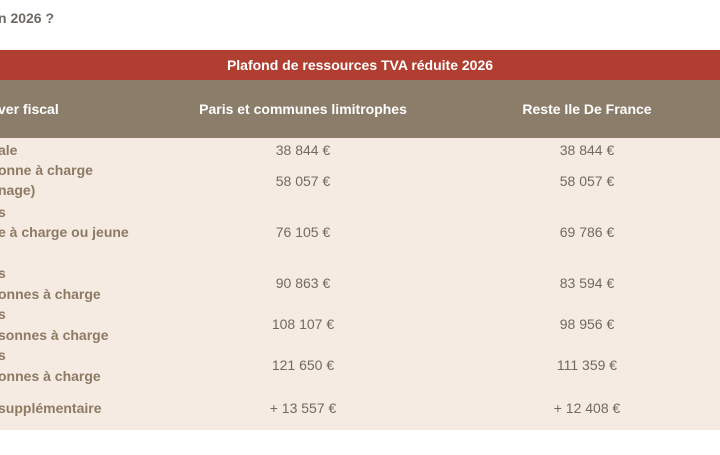 The width and height of the screenshot is (720, 455). Describe the element at coordinates (18, 190) in the screenshot. I see `row-label: nage)` at that location.